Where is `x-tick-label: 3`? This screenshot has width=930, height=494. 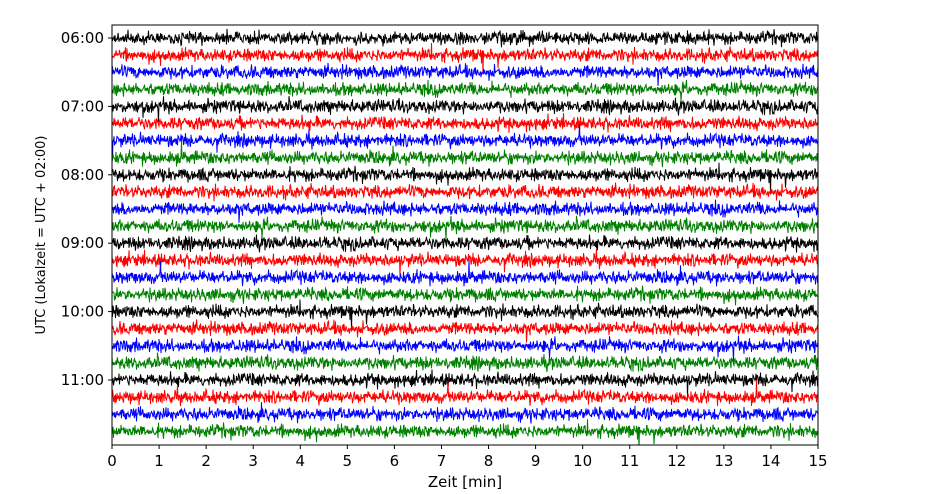 x-tick-label: 3 is located at coordinates (253, 461).